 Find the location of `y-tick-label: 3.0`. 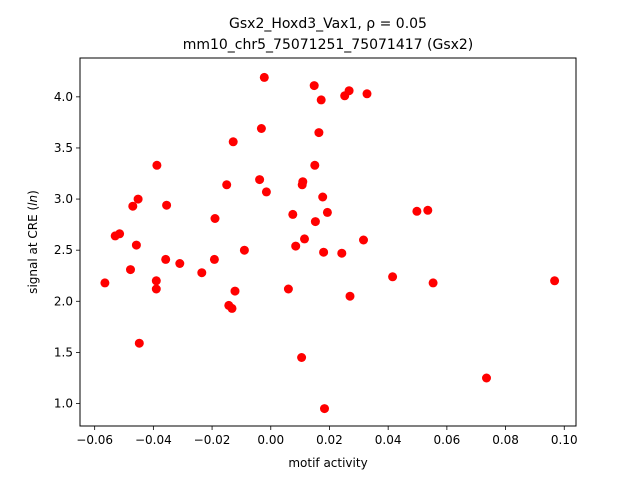

y-tick-label: 3.0 is located at coordinates (63, 199).